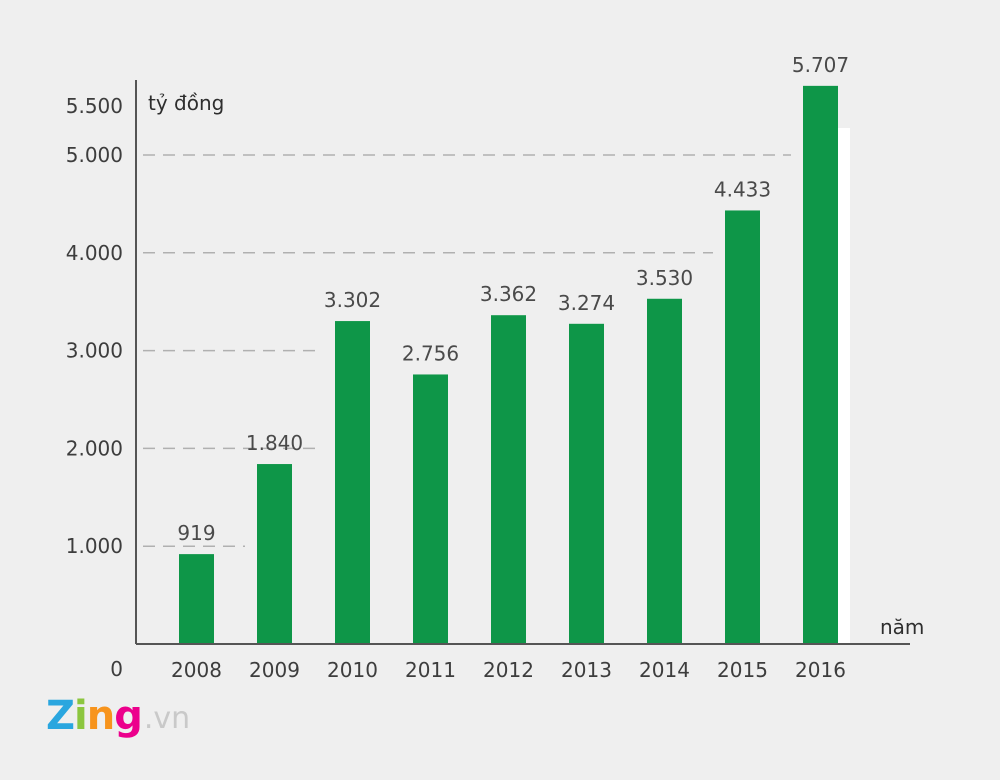  I want to click on x-tick-2012: 2012, so click(508, 670).